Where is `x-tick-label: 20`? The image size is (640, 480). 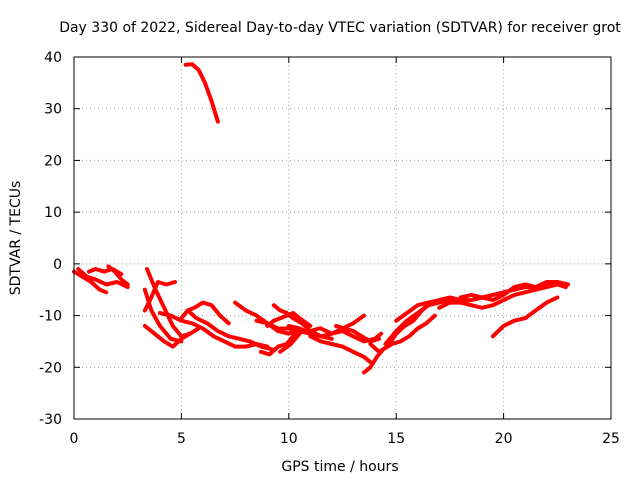
x-tick-label: 20 is located at coordinates (504, 439).